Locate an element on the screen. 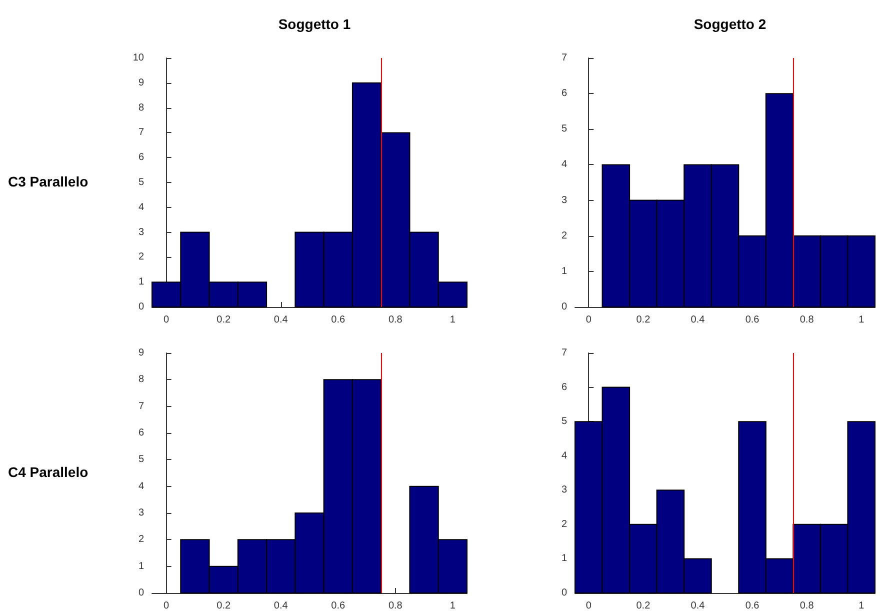  y-axis-title: C3 Parallelo is located at coordinates (48, 182).